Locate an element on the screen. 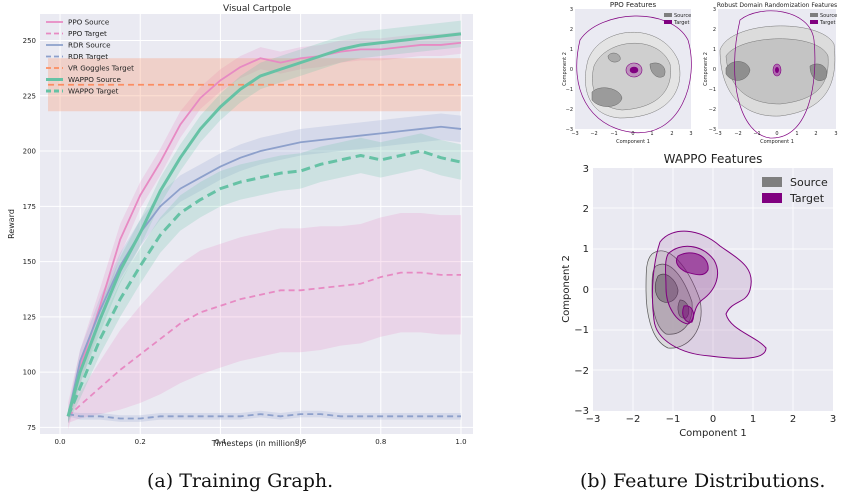  y-tick-label: 200 is located at coordinates (29, 152).